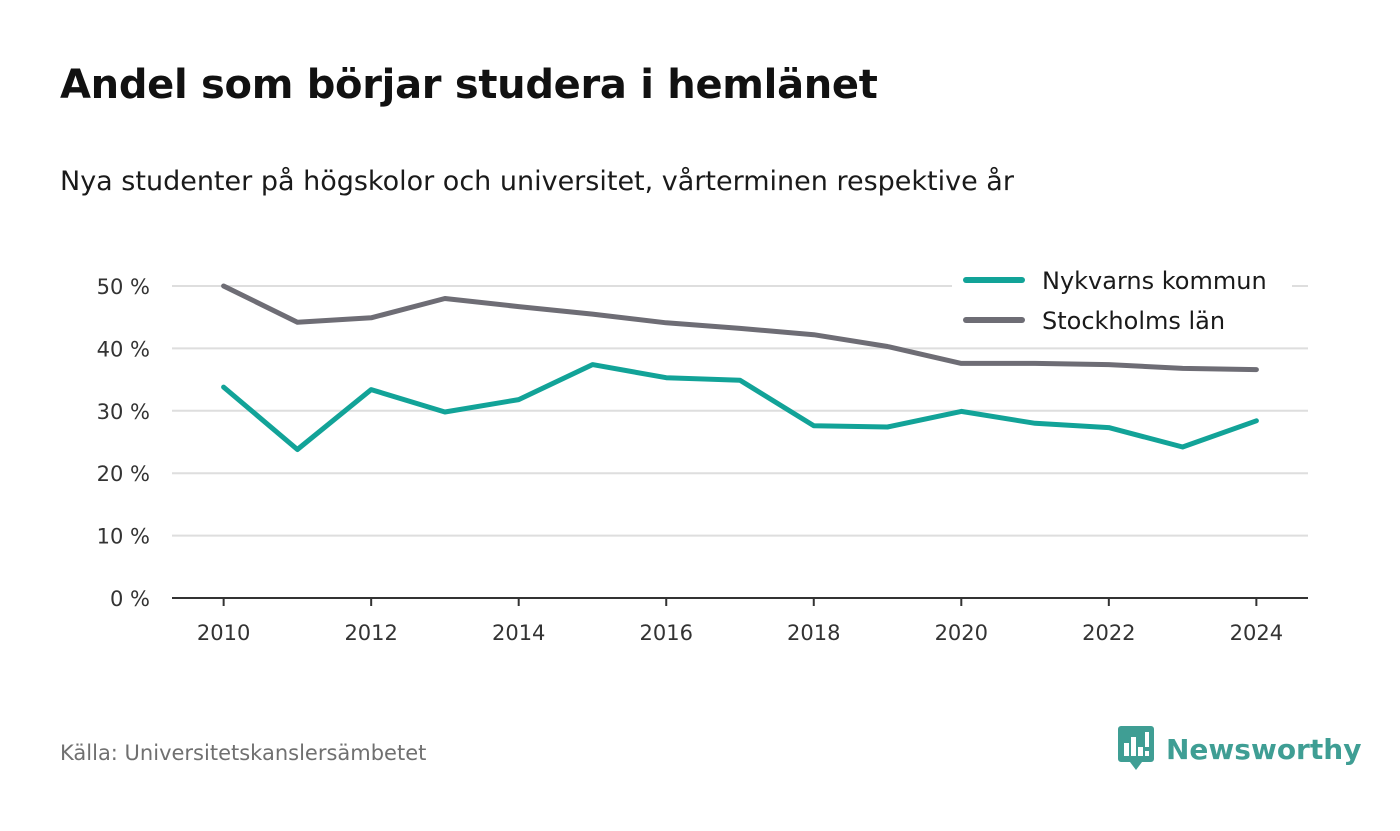 The height and width of the screenshot is (831, 1400). What do you see at coordinates (130, 599) in the screenshot?
I see `y-tick-label: 0 %` at bounding box center [130, 599].